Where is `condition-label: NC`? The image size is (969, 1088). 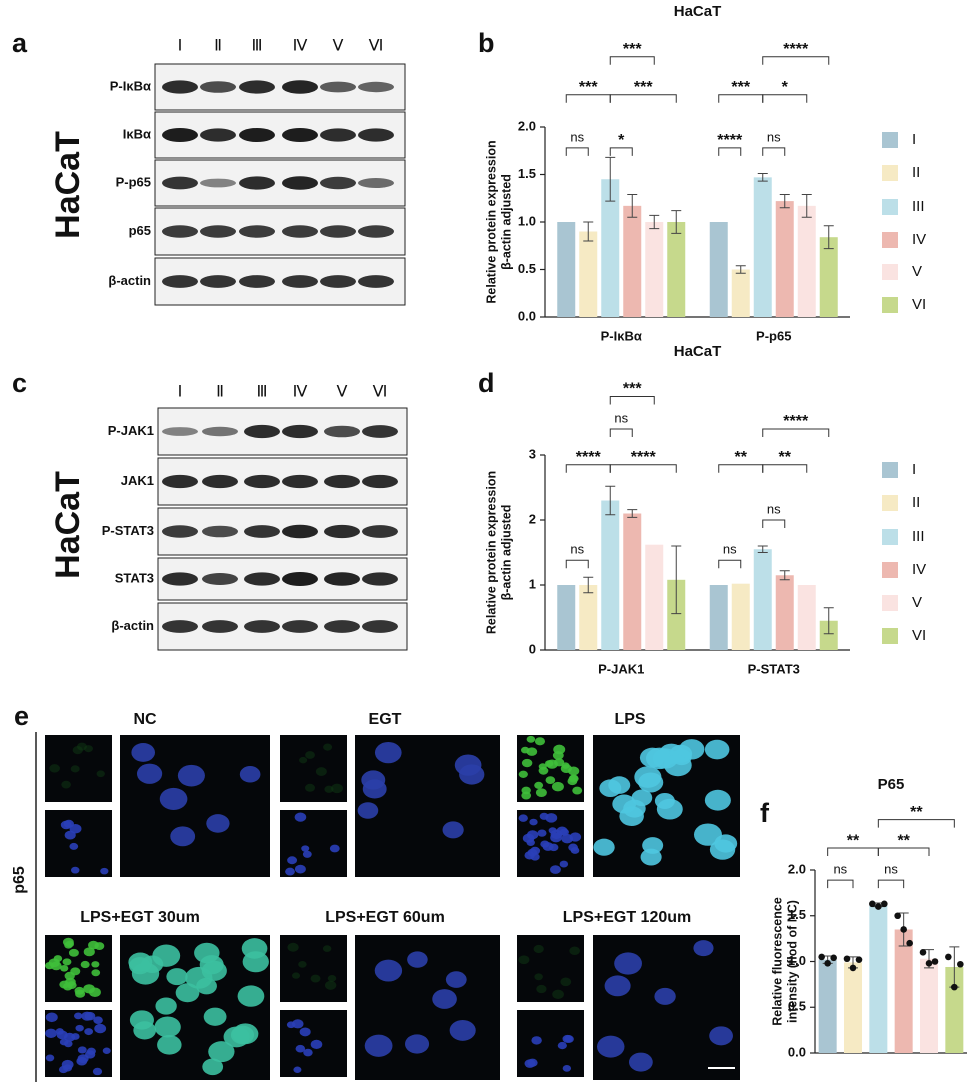
condition-label: NC is located at coordinates (145, 719).